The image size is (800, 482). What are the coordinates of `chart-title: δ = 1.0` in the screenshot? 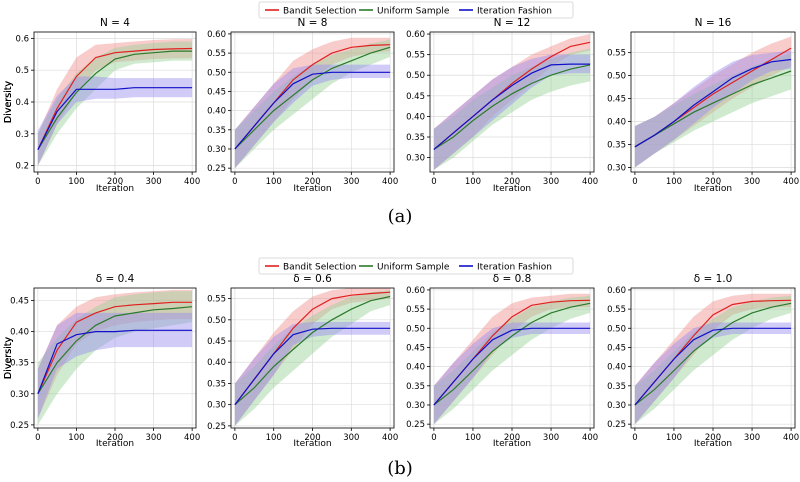 It's located at (713, 279).